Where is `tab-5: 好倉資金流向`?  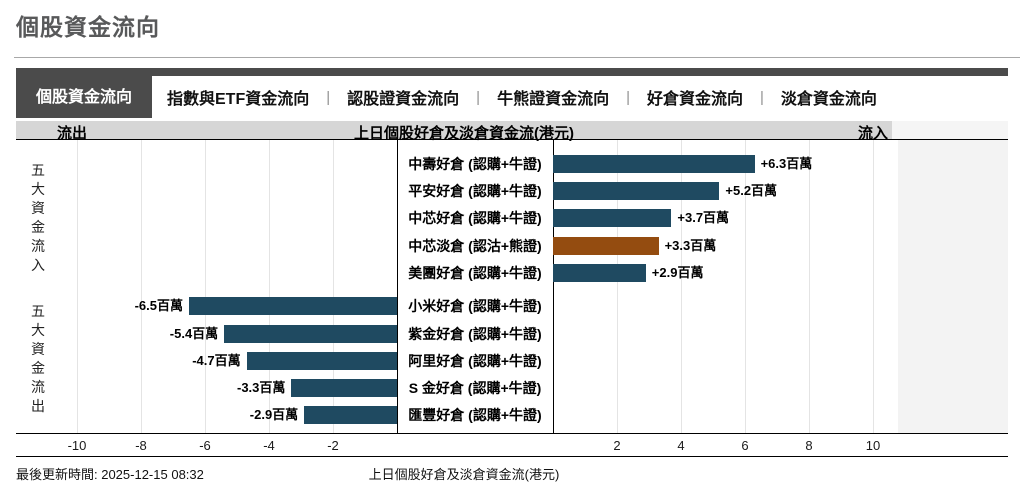 tab-5: 好倉資金流向 is located at coordinates (694, 99).